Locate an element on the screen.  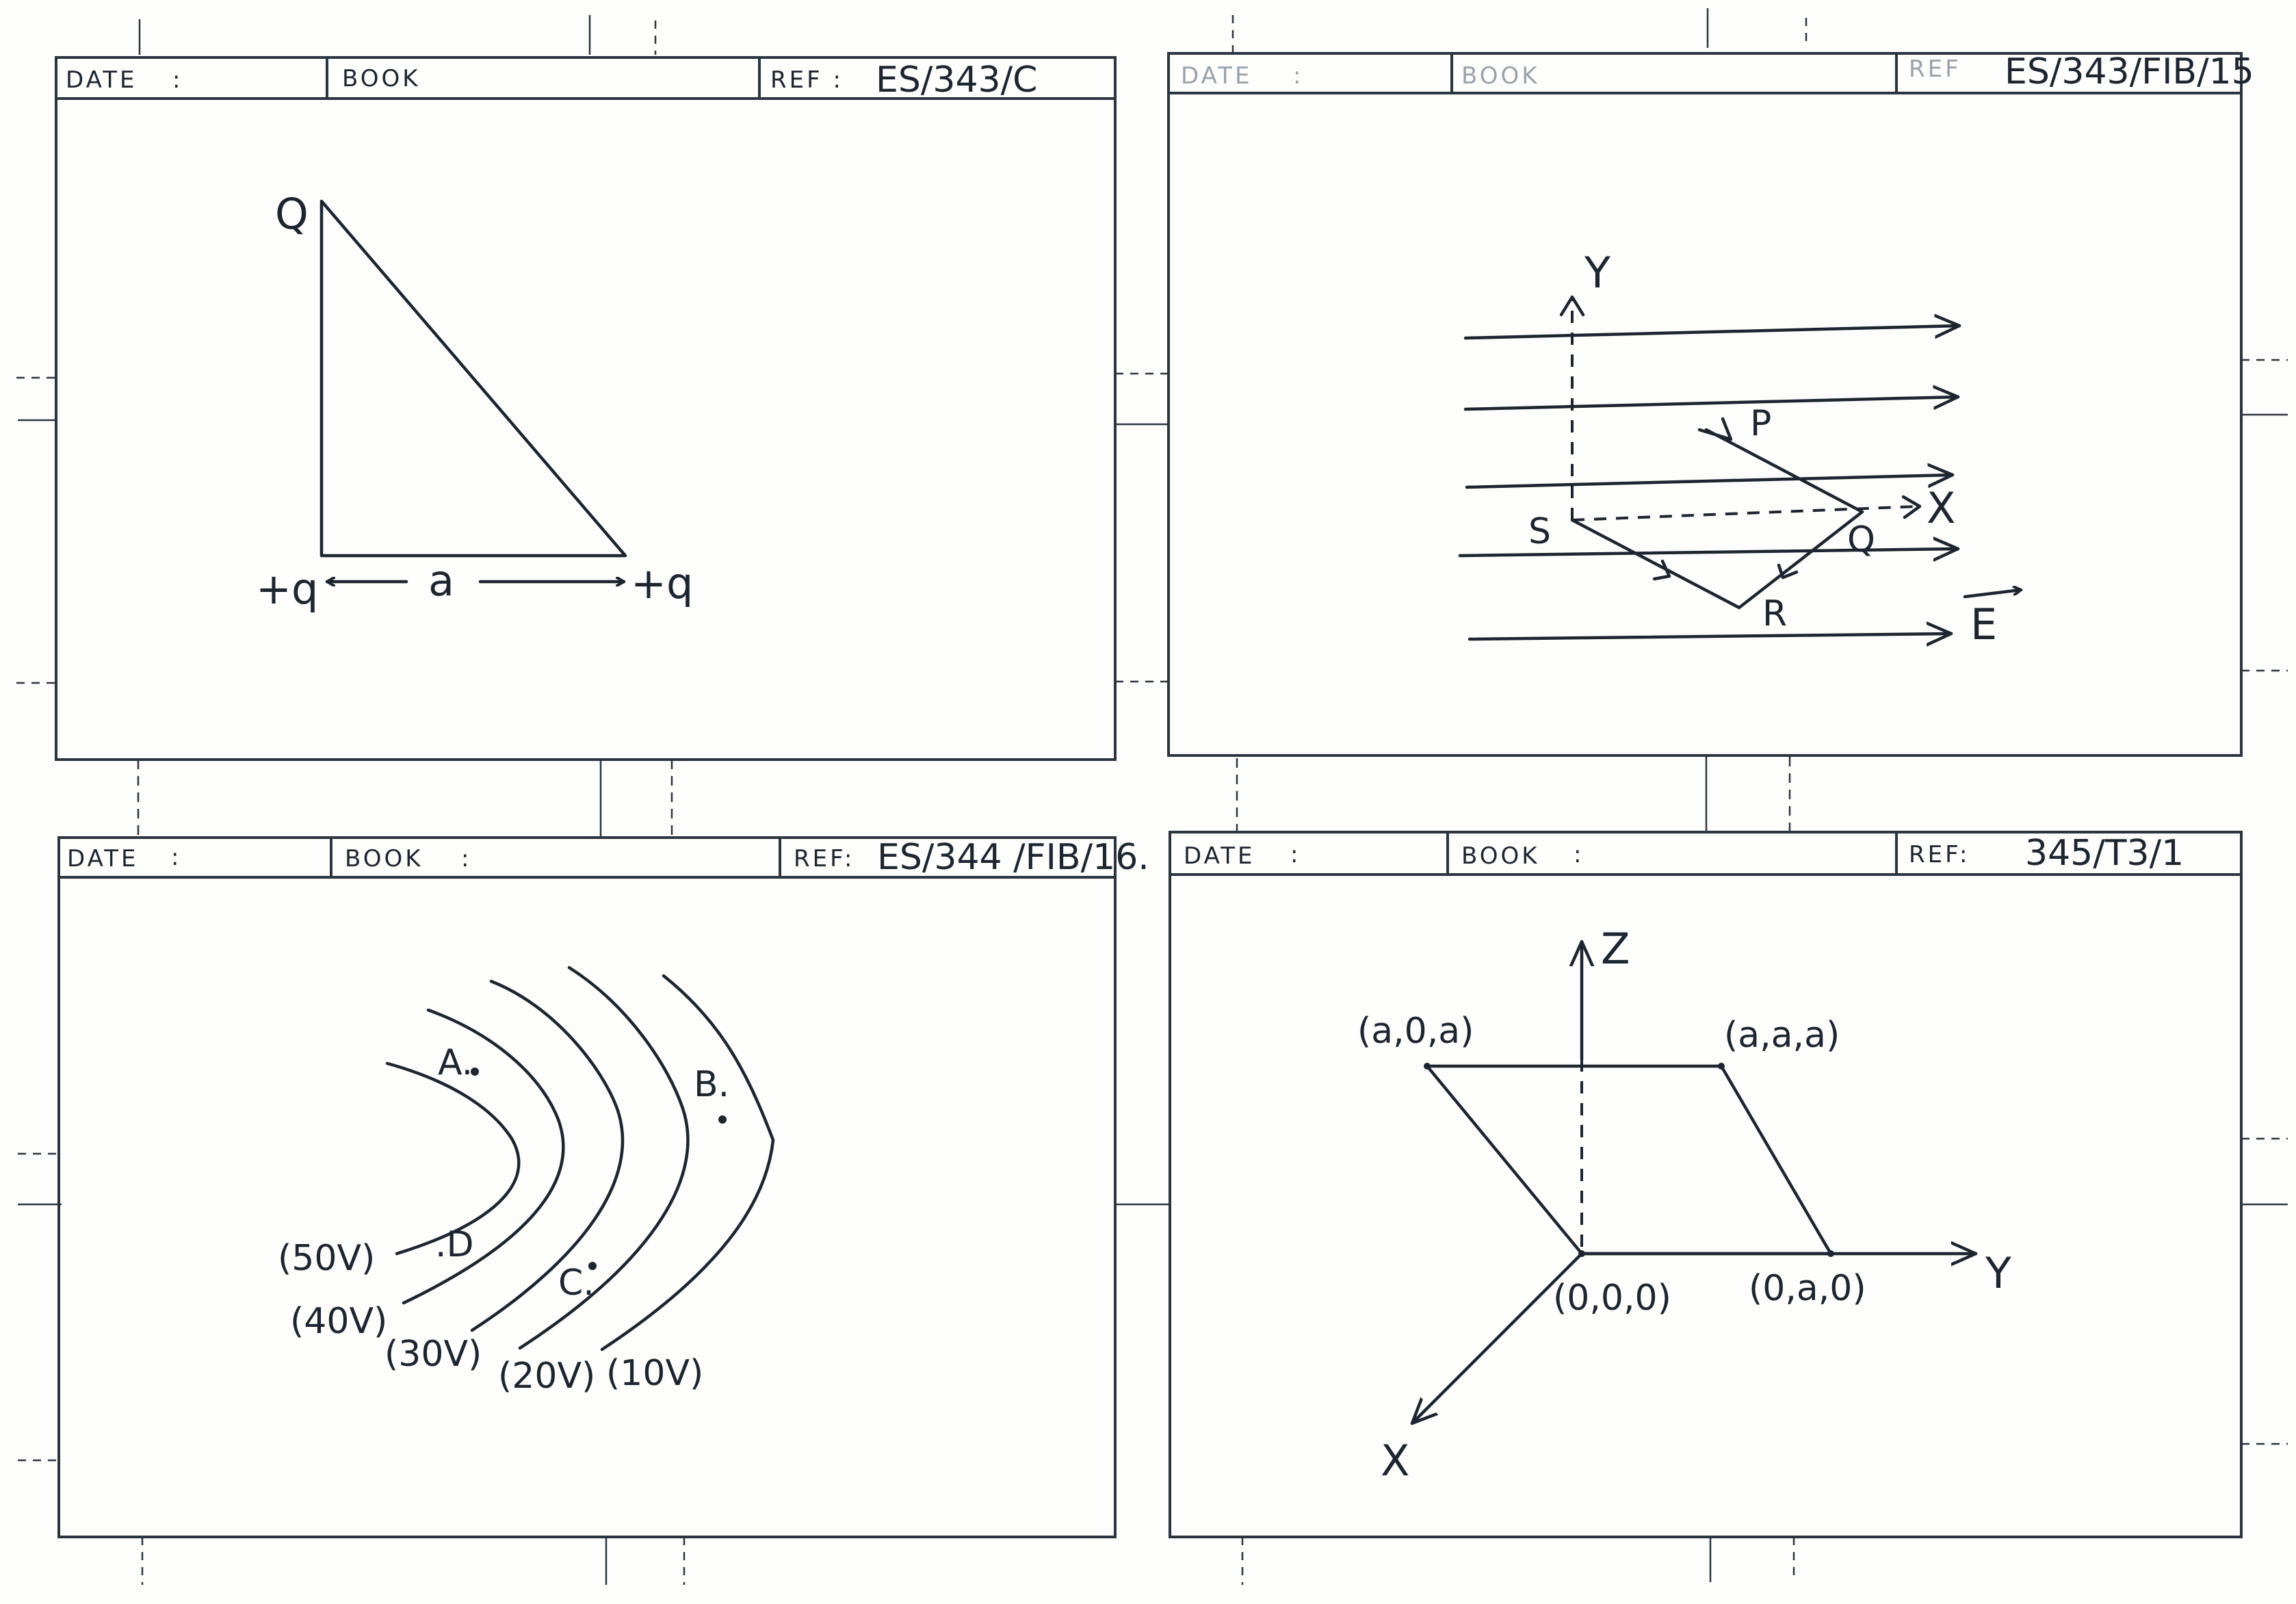
label-30v: (30V) is located at coordinates (433, 1354).